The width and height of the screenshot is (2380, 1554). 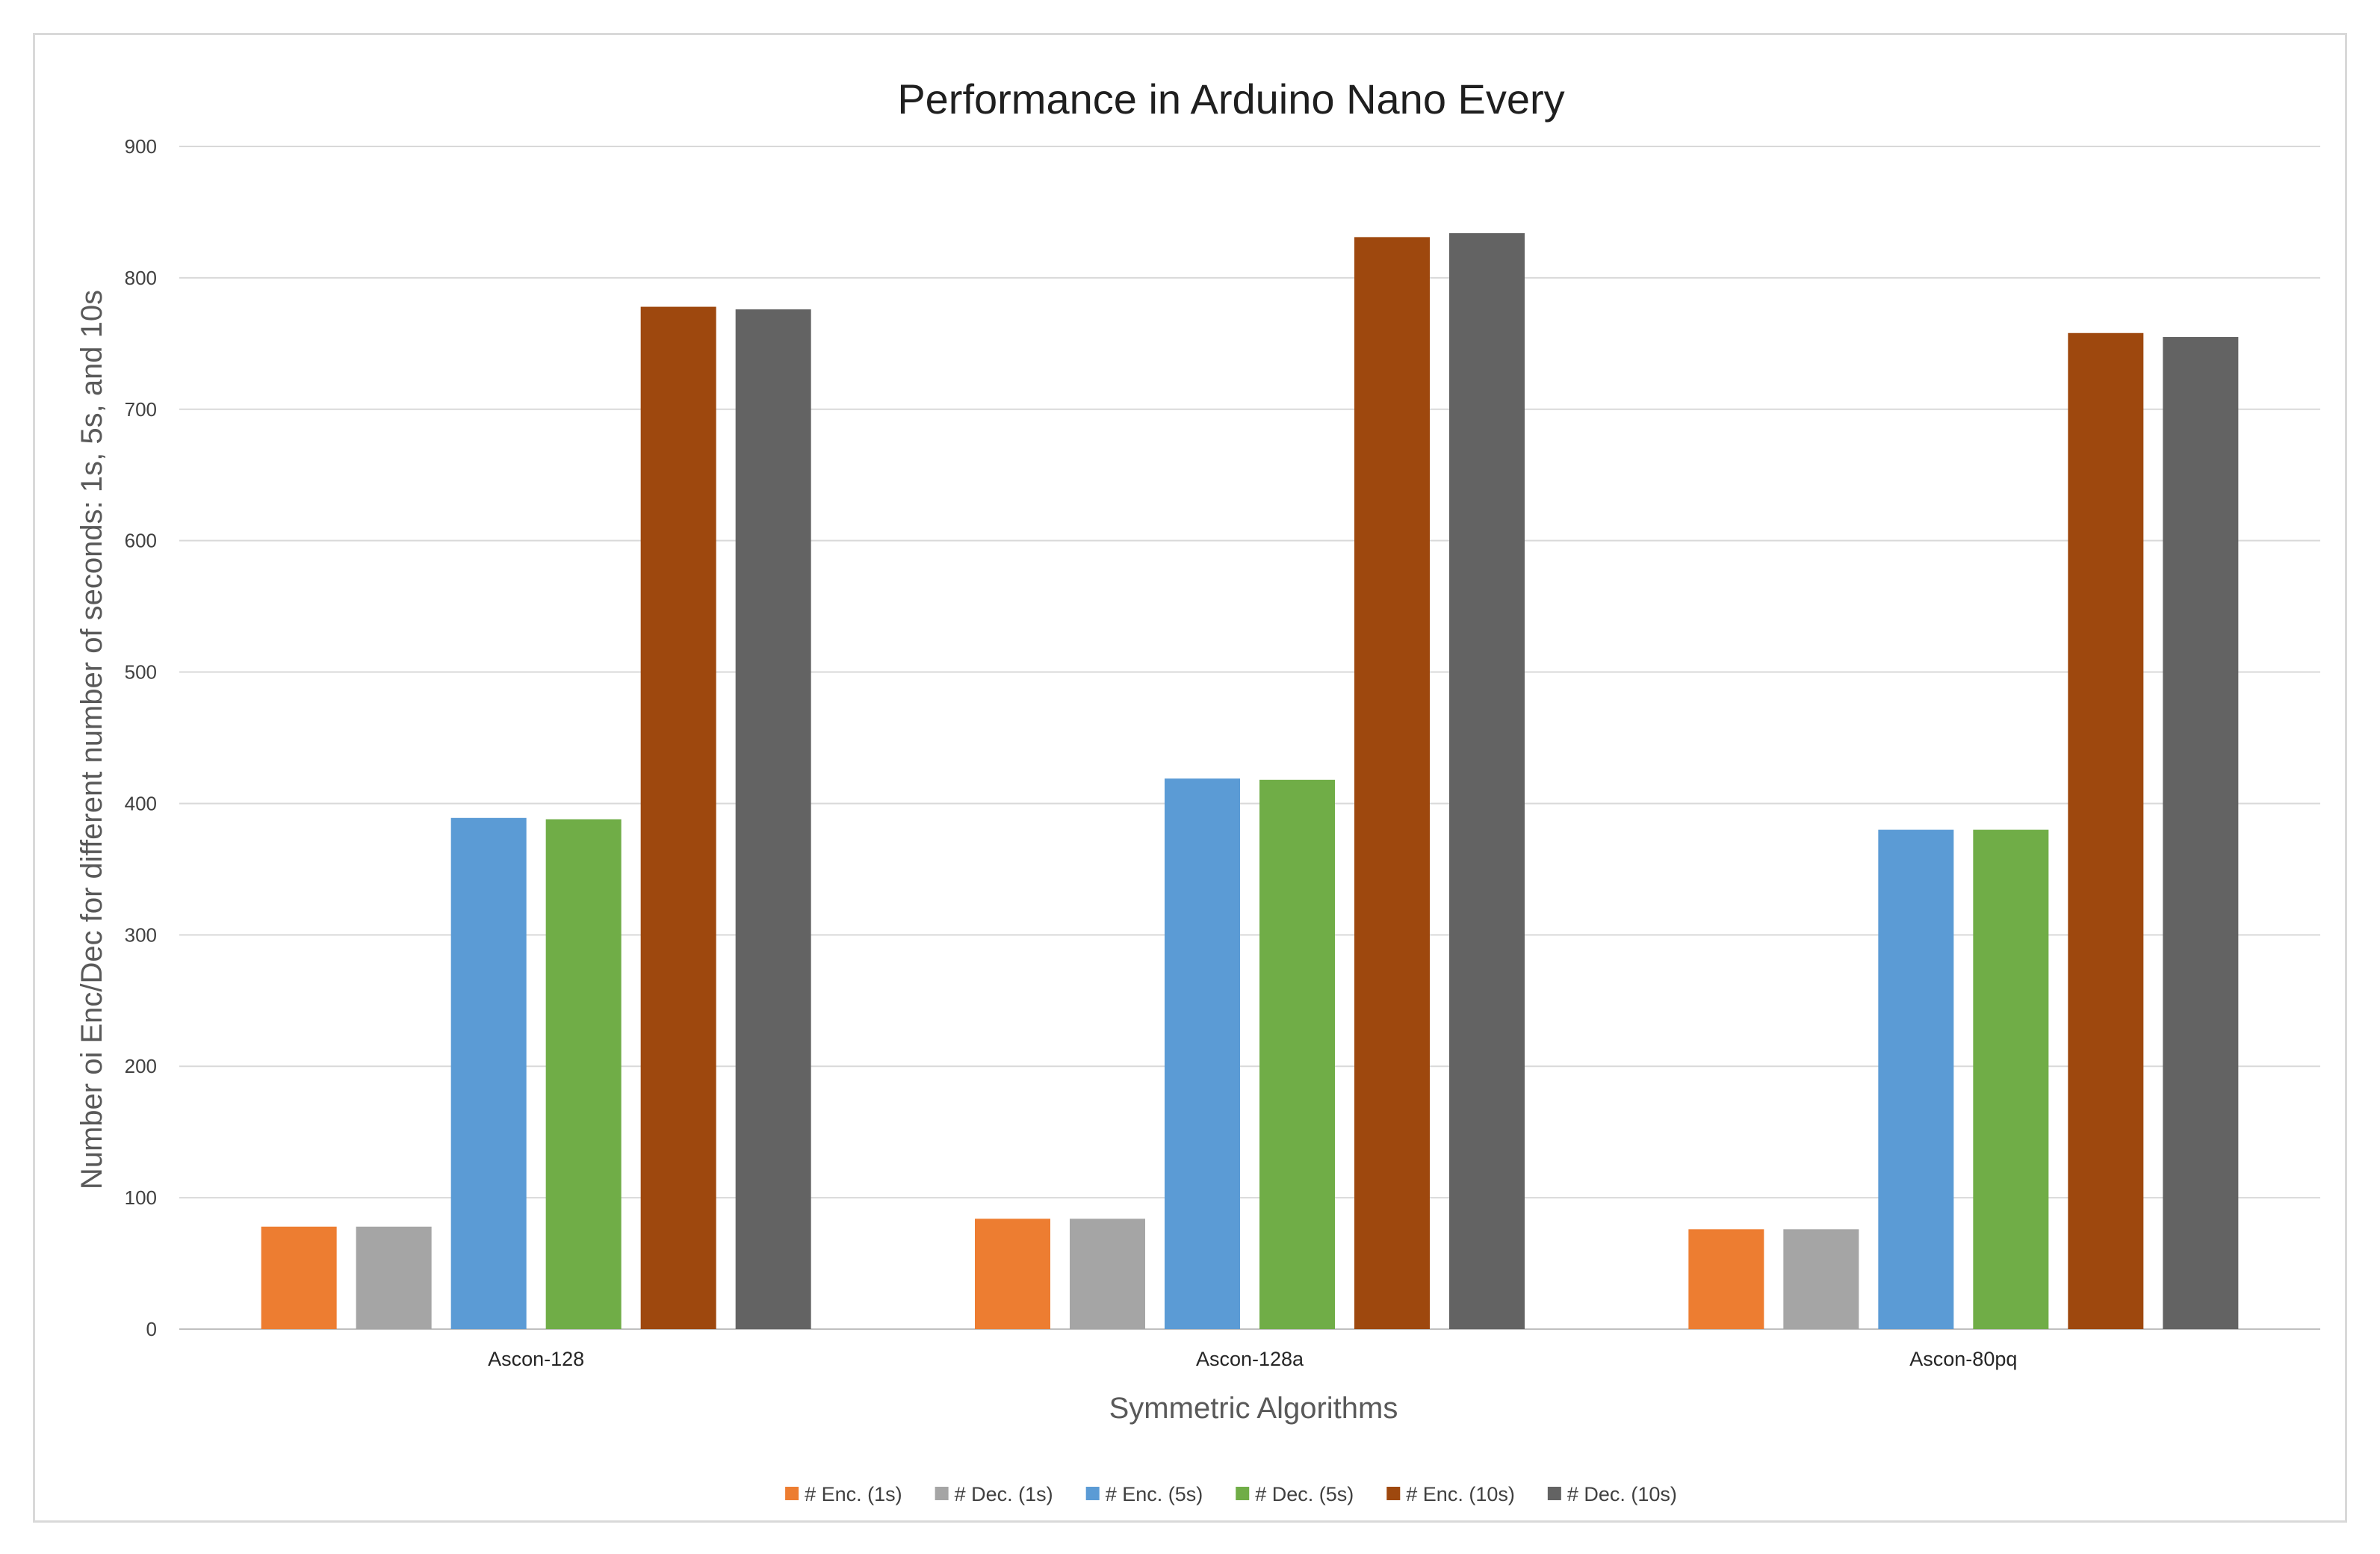 I want to click on legend-label: # Enc. (10s), so click(x=1460, y=1494).